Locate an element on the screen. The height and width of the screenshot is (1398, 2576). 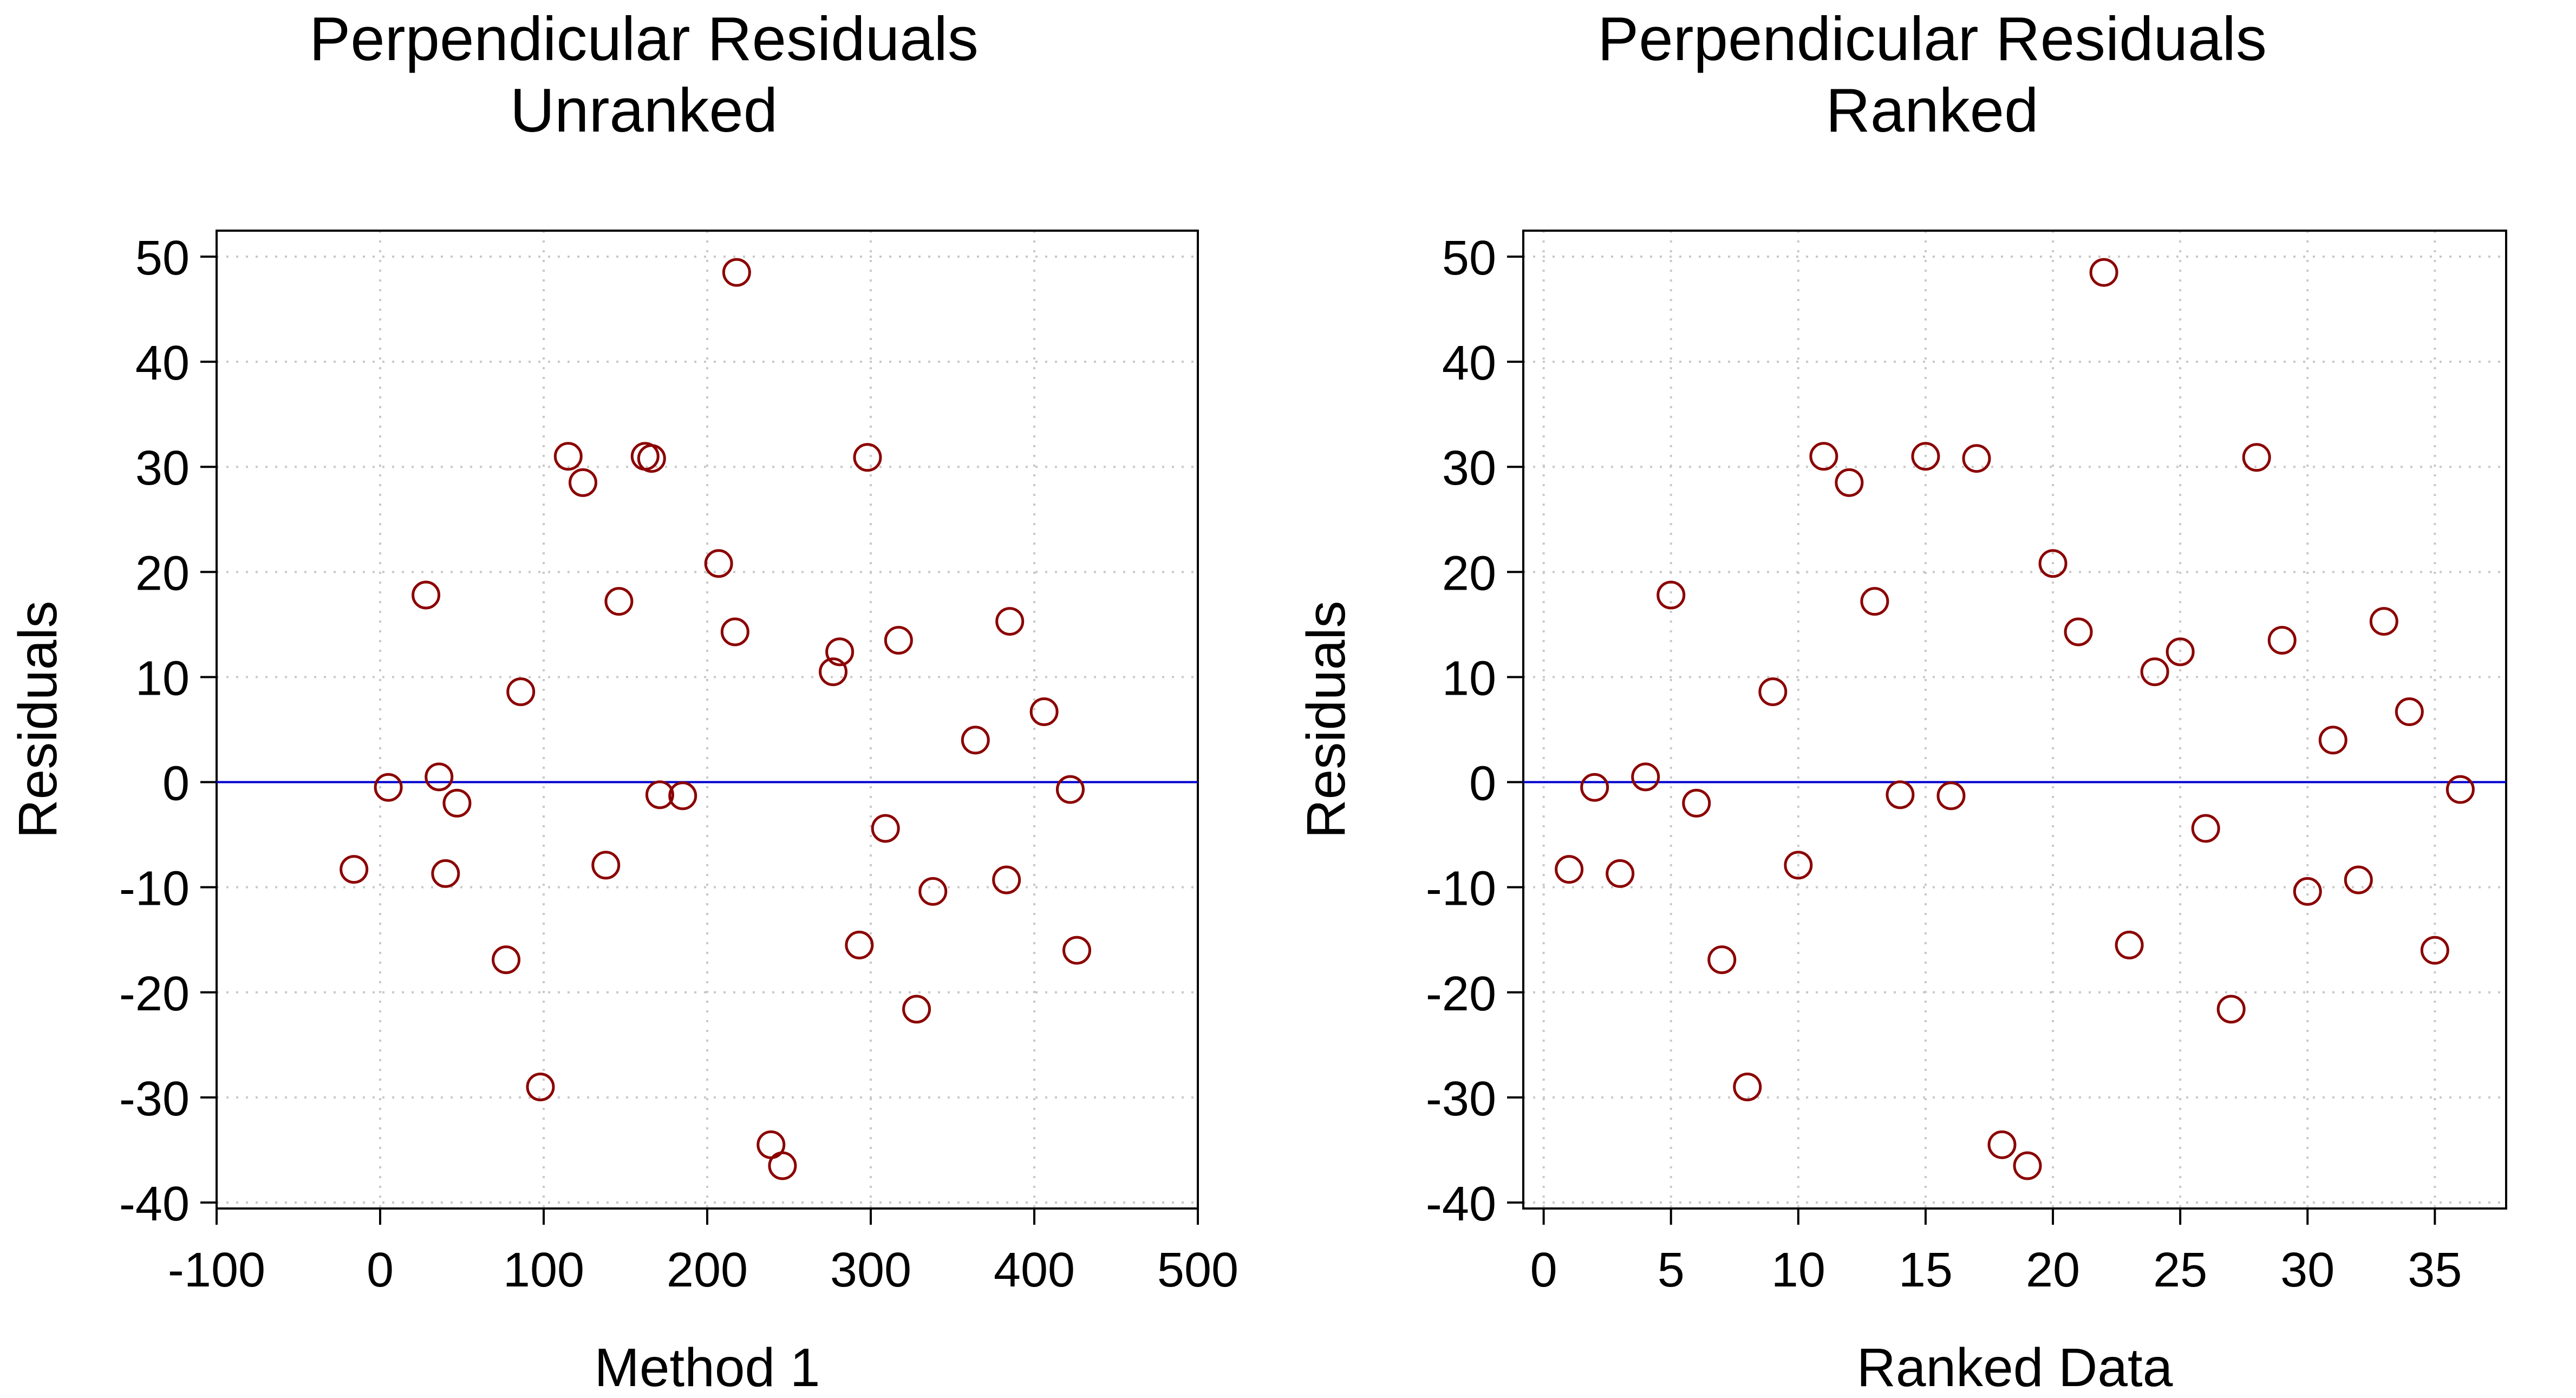
x-tick-label: 400 is located at coordinates (1034, 1270).